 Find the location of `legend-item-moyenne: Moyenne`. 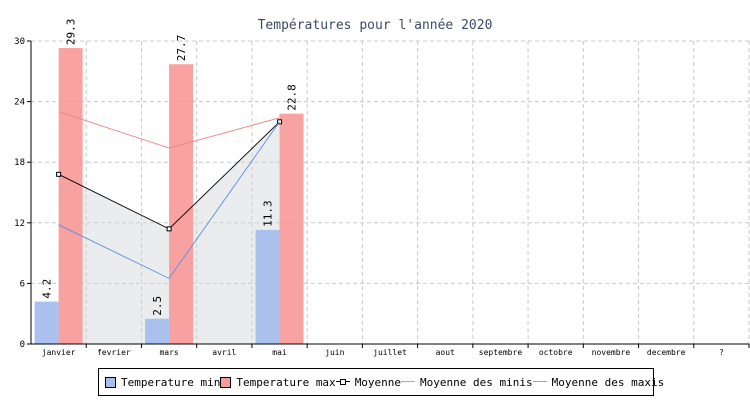

legend-item-moyenne: Moyenne is located at coordinates (368, 382).